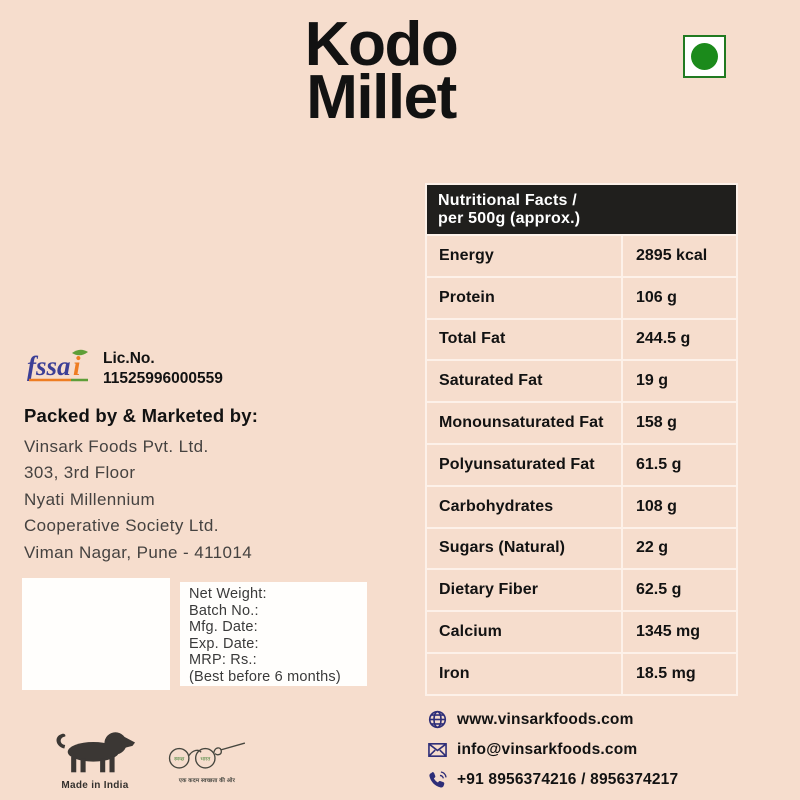 This screenshot has height=800, width=800. Describe the element at coordinates (96, 752) in the screenshot. I see `lion-icon` at that location.